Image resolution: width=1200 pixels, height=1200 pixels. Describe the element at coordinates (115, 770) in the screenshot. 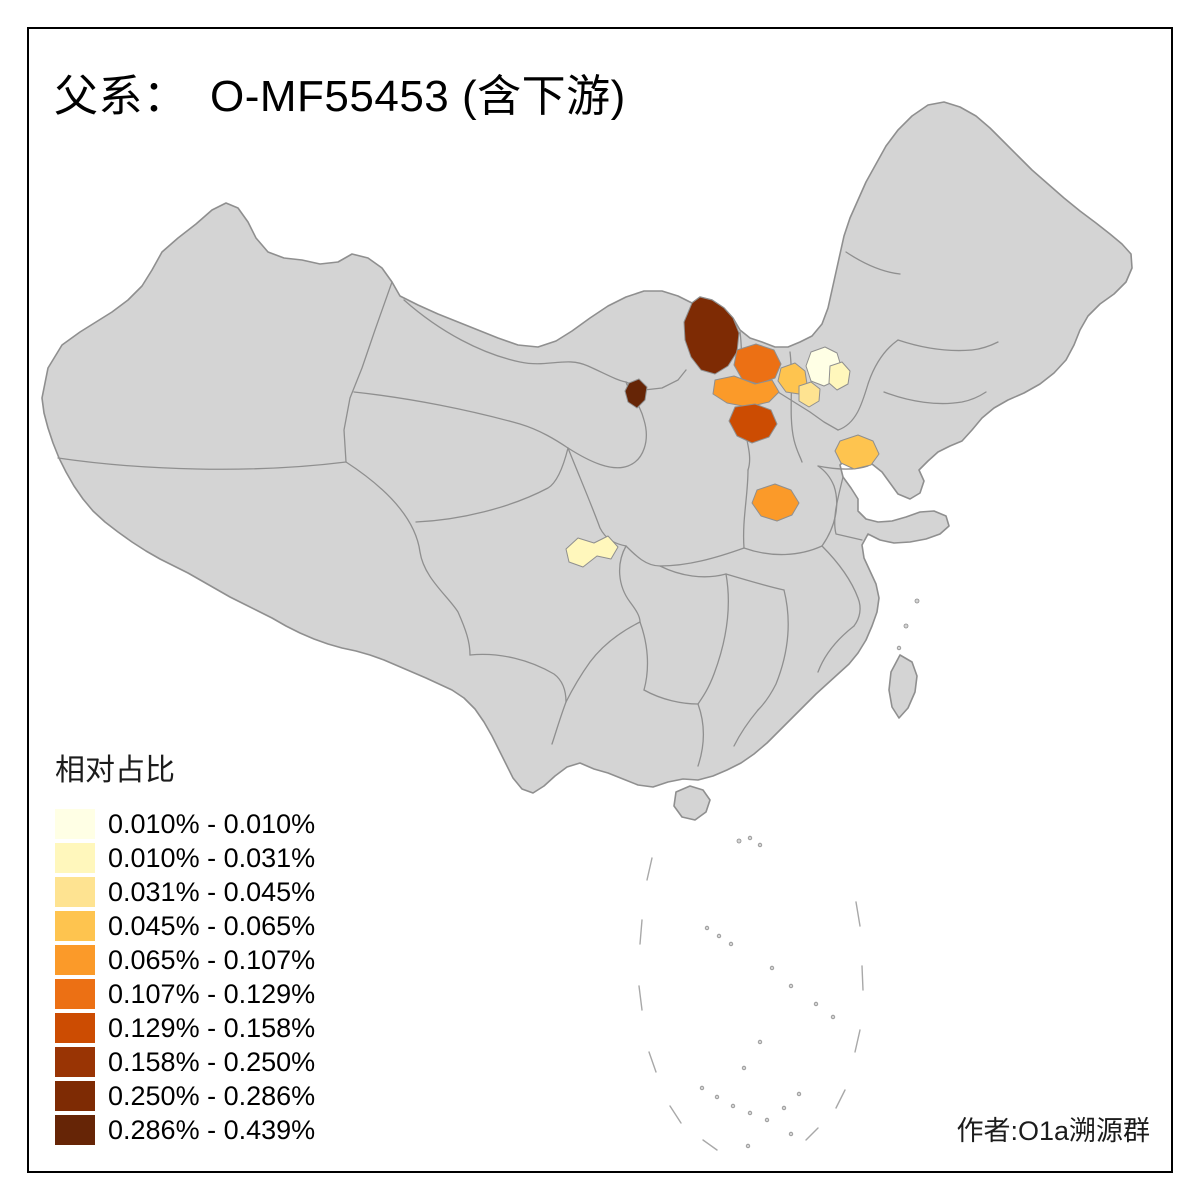

I see `legend-title: 相对占比` at that location.